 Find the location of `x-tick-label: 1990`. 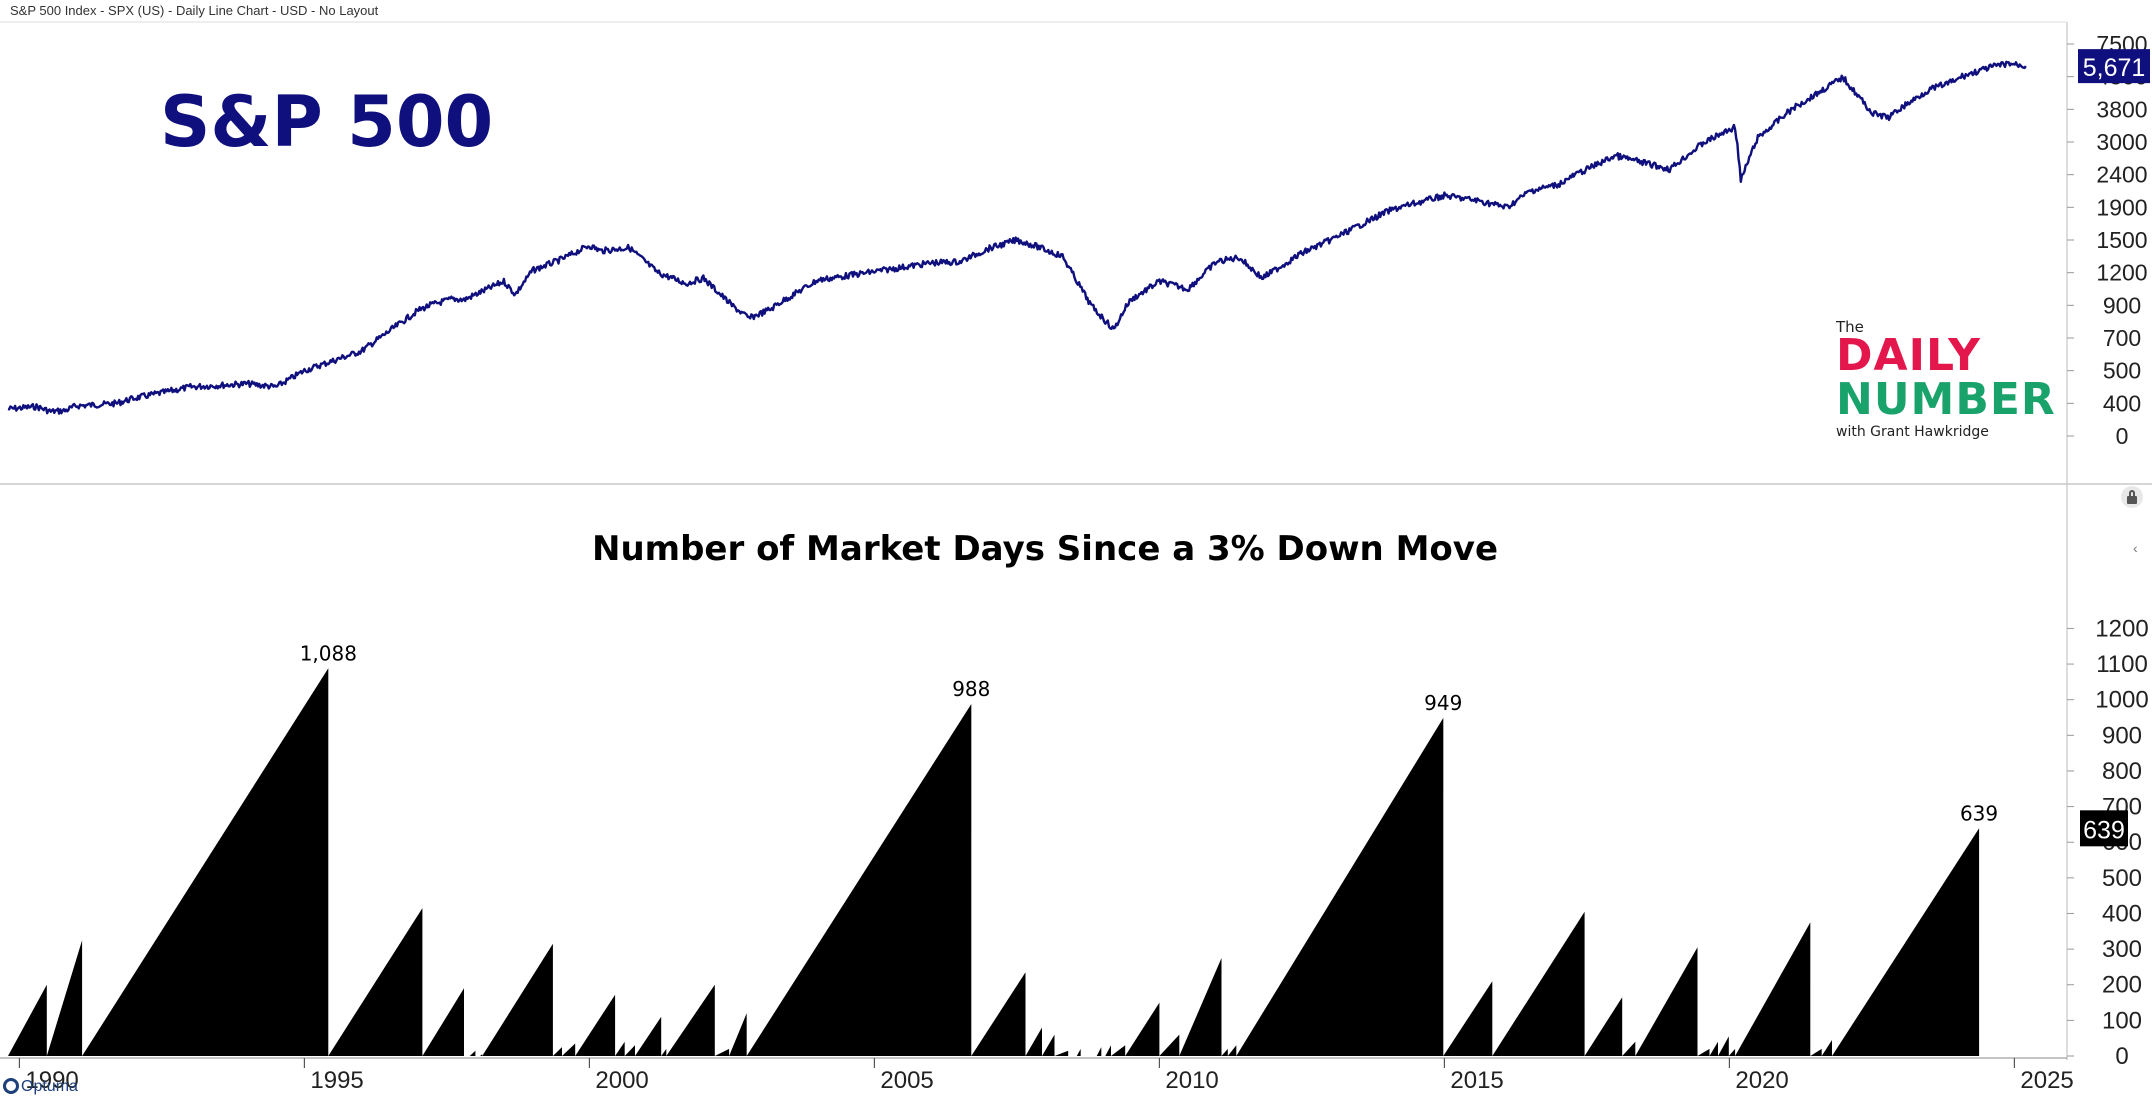

x-tick-label: 1990 is located at coordinates (51, 1080).